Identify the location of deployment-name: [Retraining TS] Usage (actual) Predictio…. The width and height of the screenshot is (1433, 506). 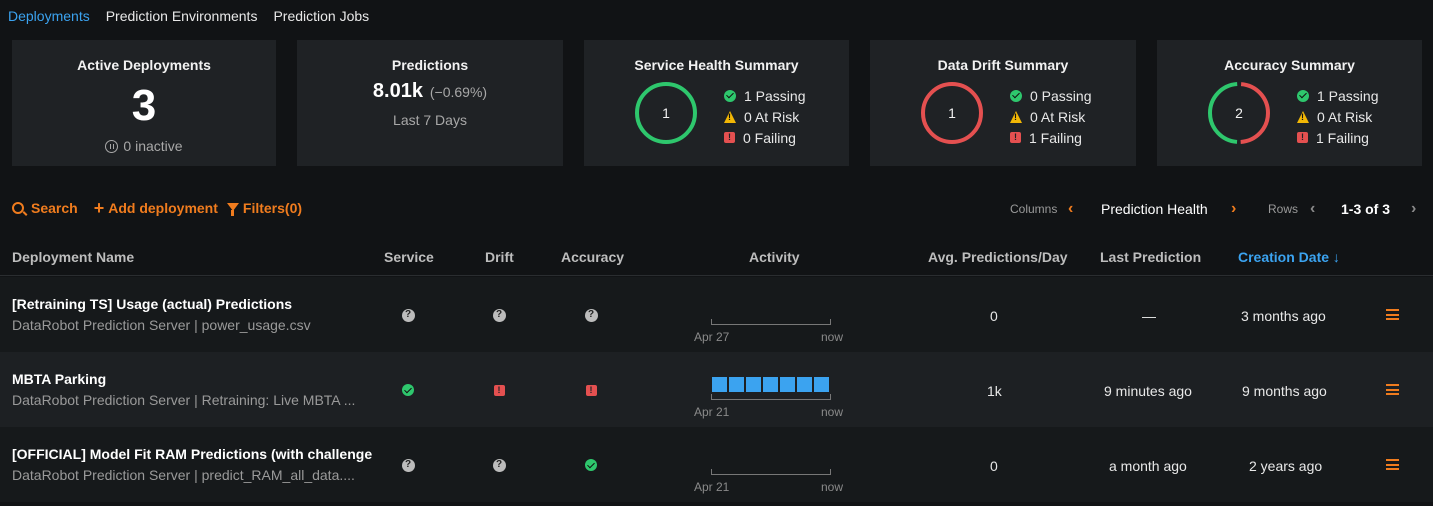
(152, 304).